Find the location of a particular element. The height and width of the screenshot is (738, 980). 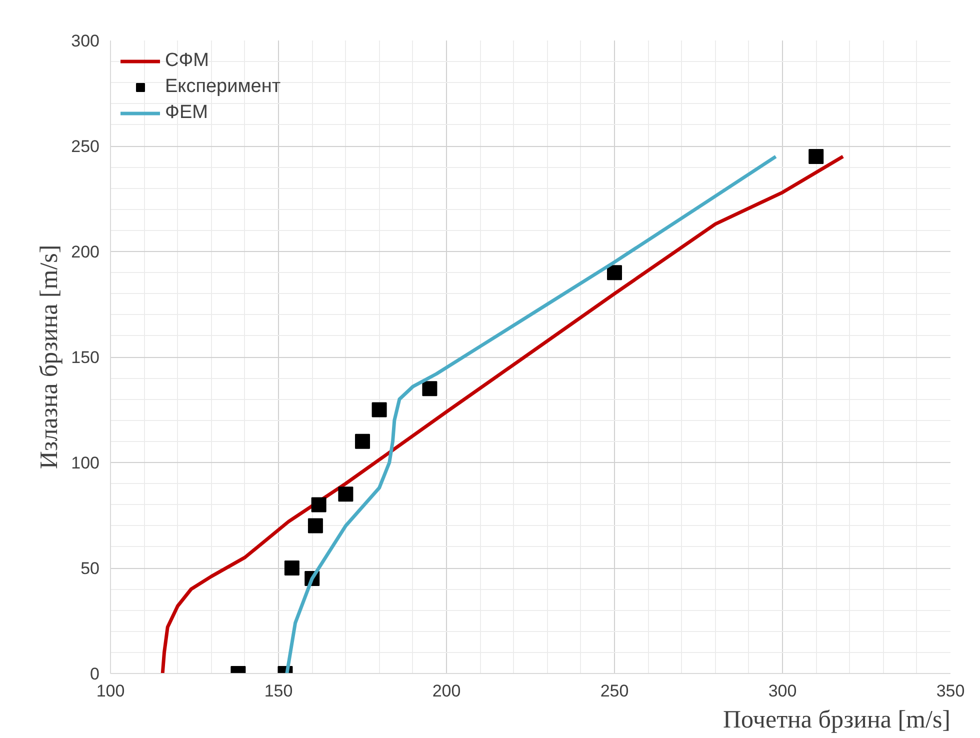

x-tick-label: 200 is located at coordinates (446, 691).